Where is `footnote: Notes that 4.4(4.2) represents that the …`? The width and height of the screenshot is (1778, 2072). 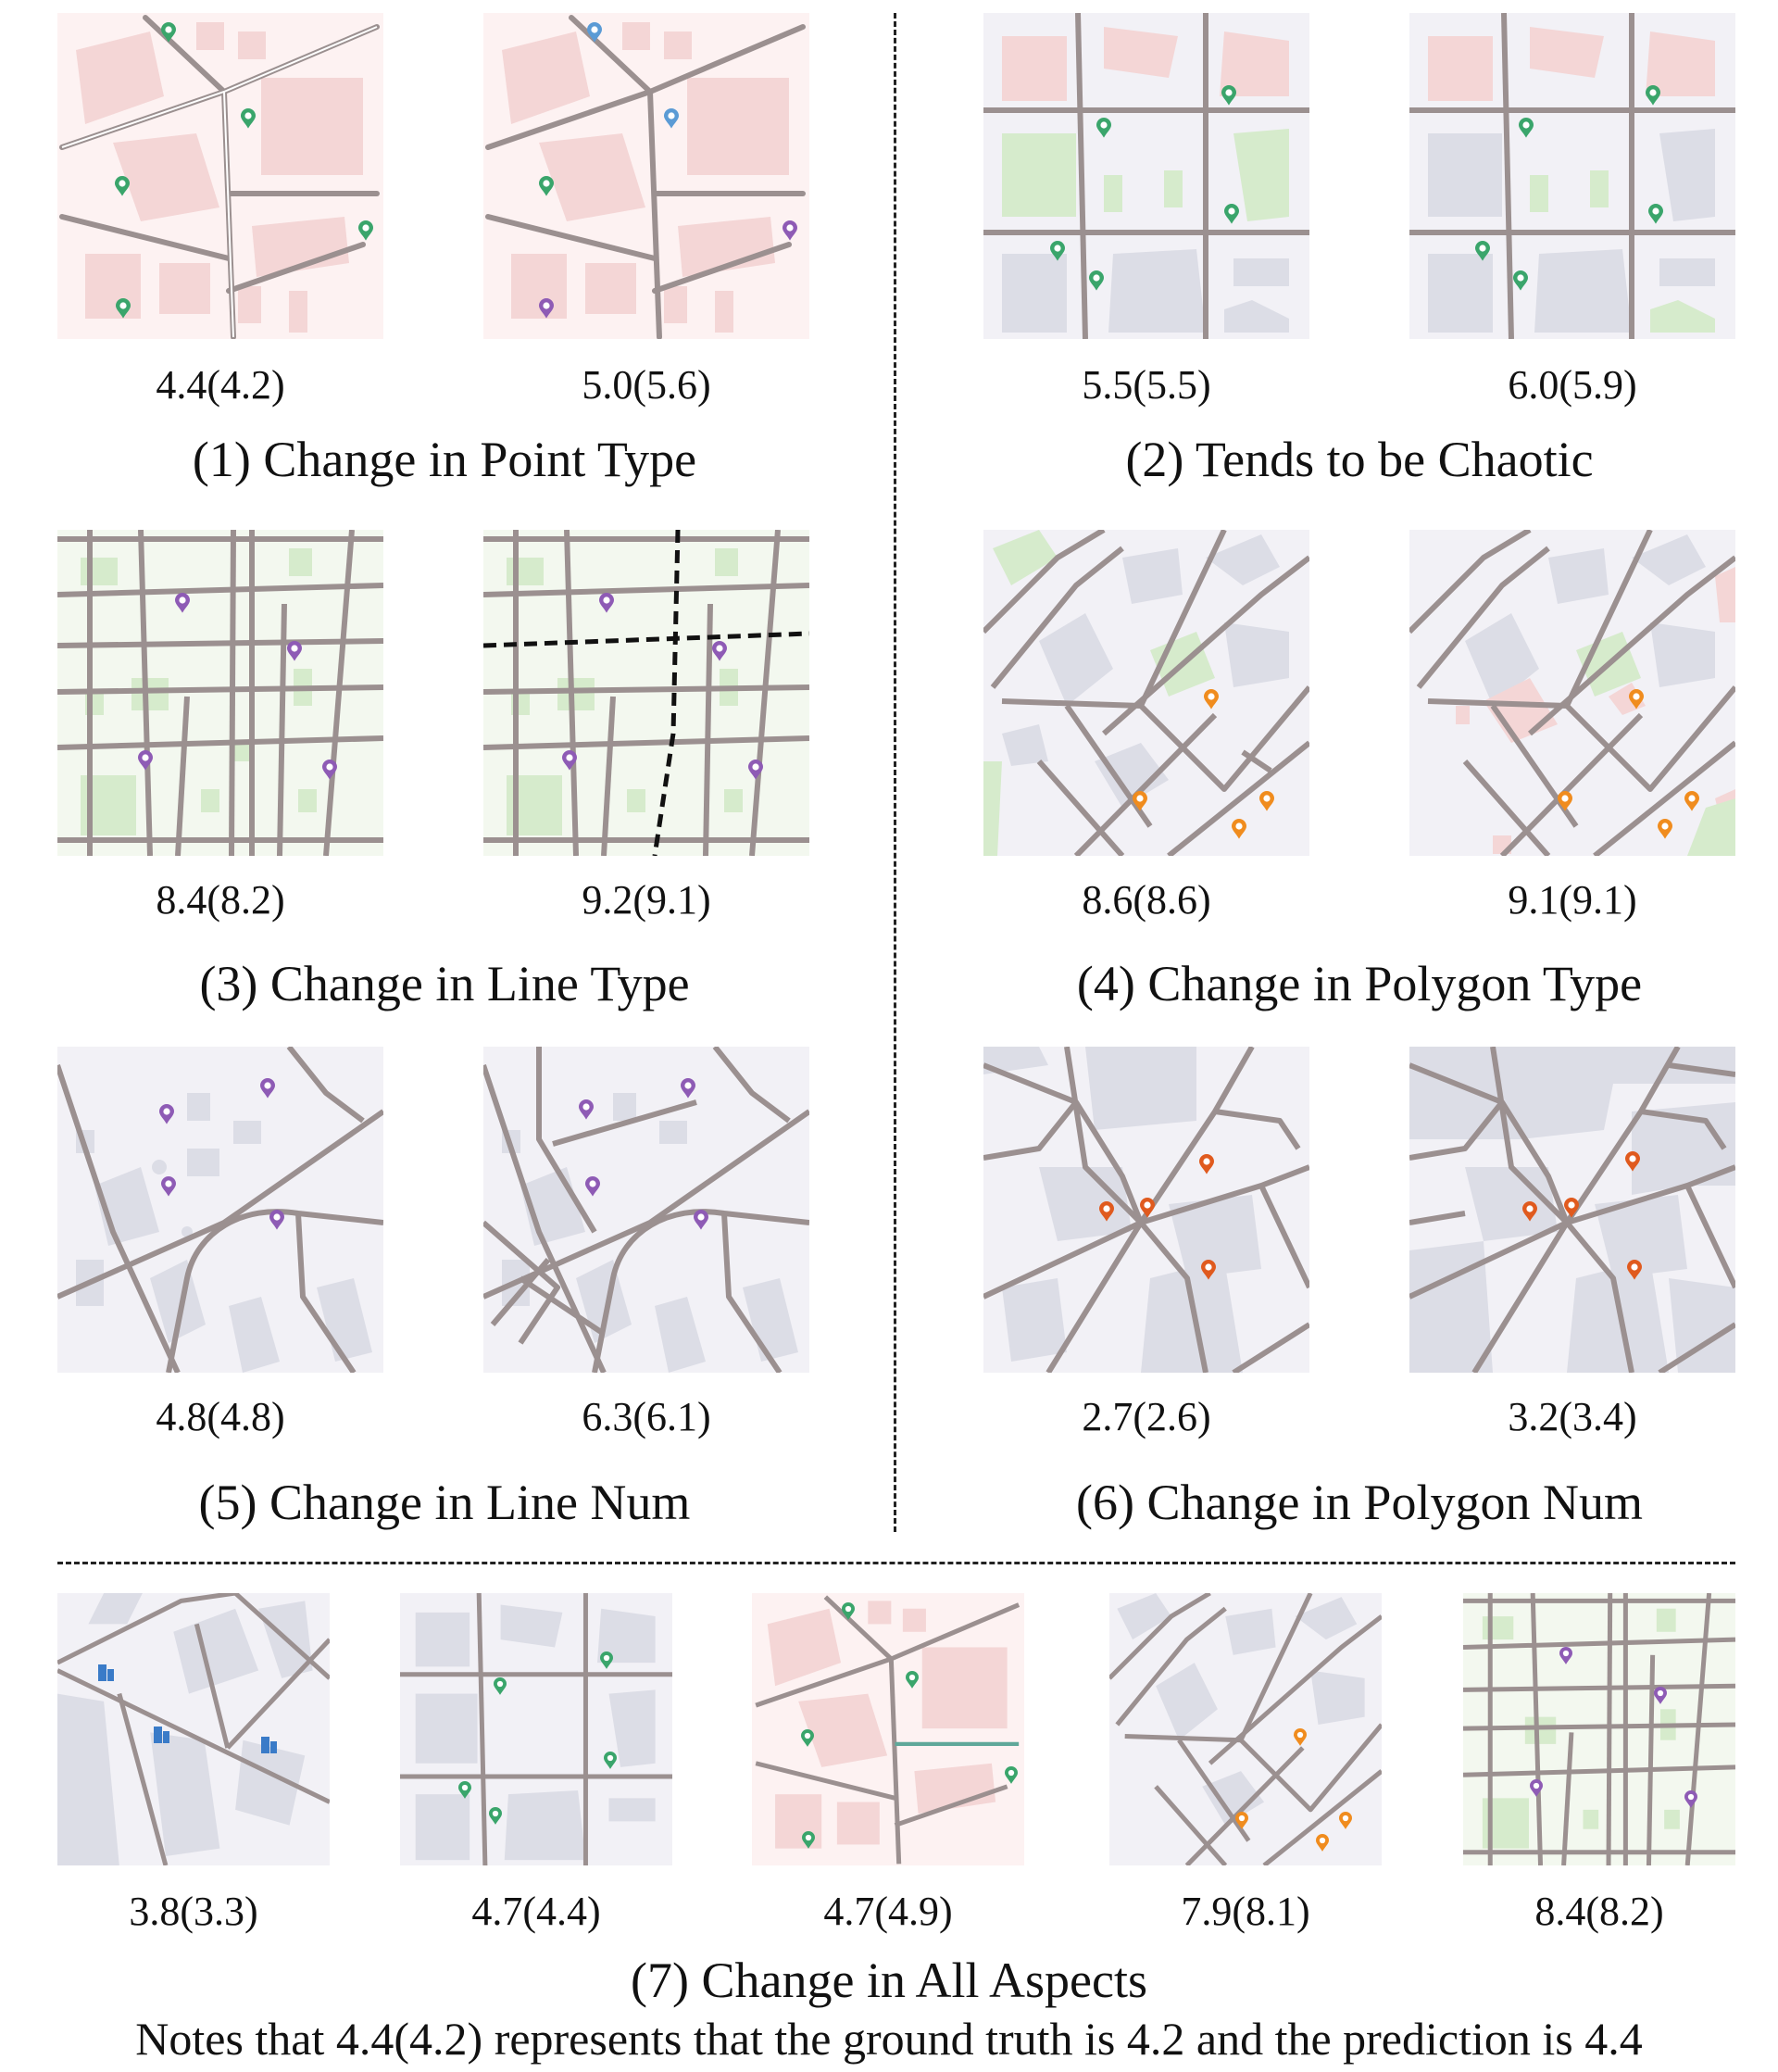
footnote: Notes that 4.4(4.2) represents that the … is located at coordinates (889, 2039).